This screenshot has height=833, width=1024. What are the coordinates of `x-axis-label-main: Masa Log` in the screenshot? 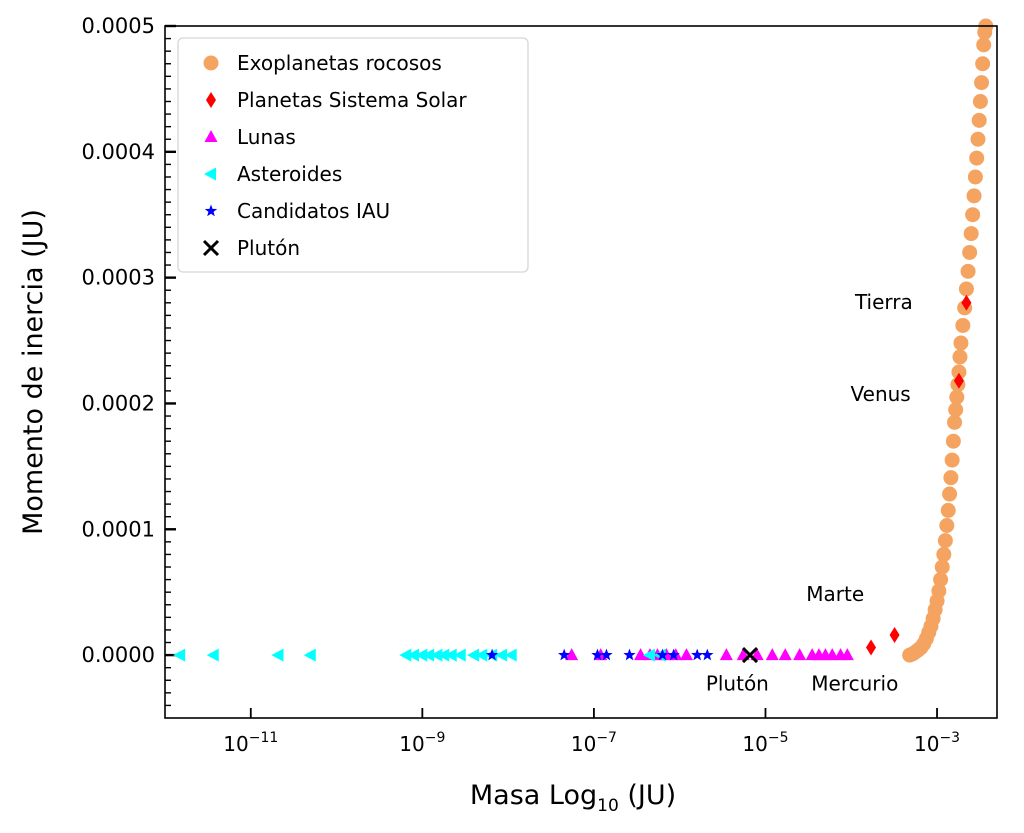 It's located at (533, 795).